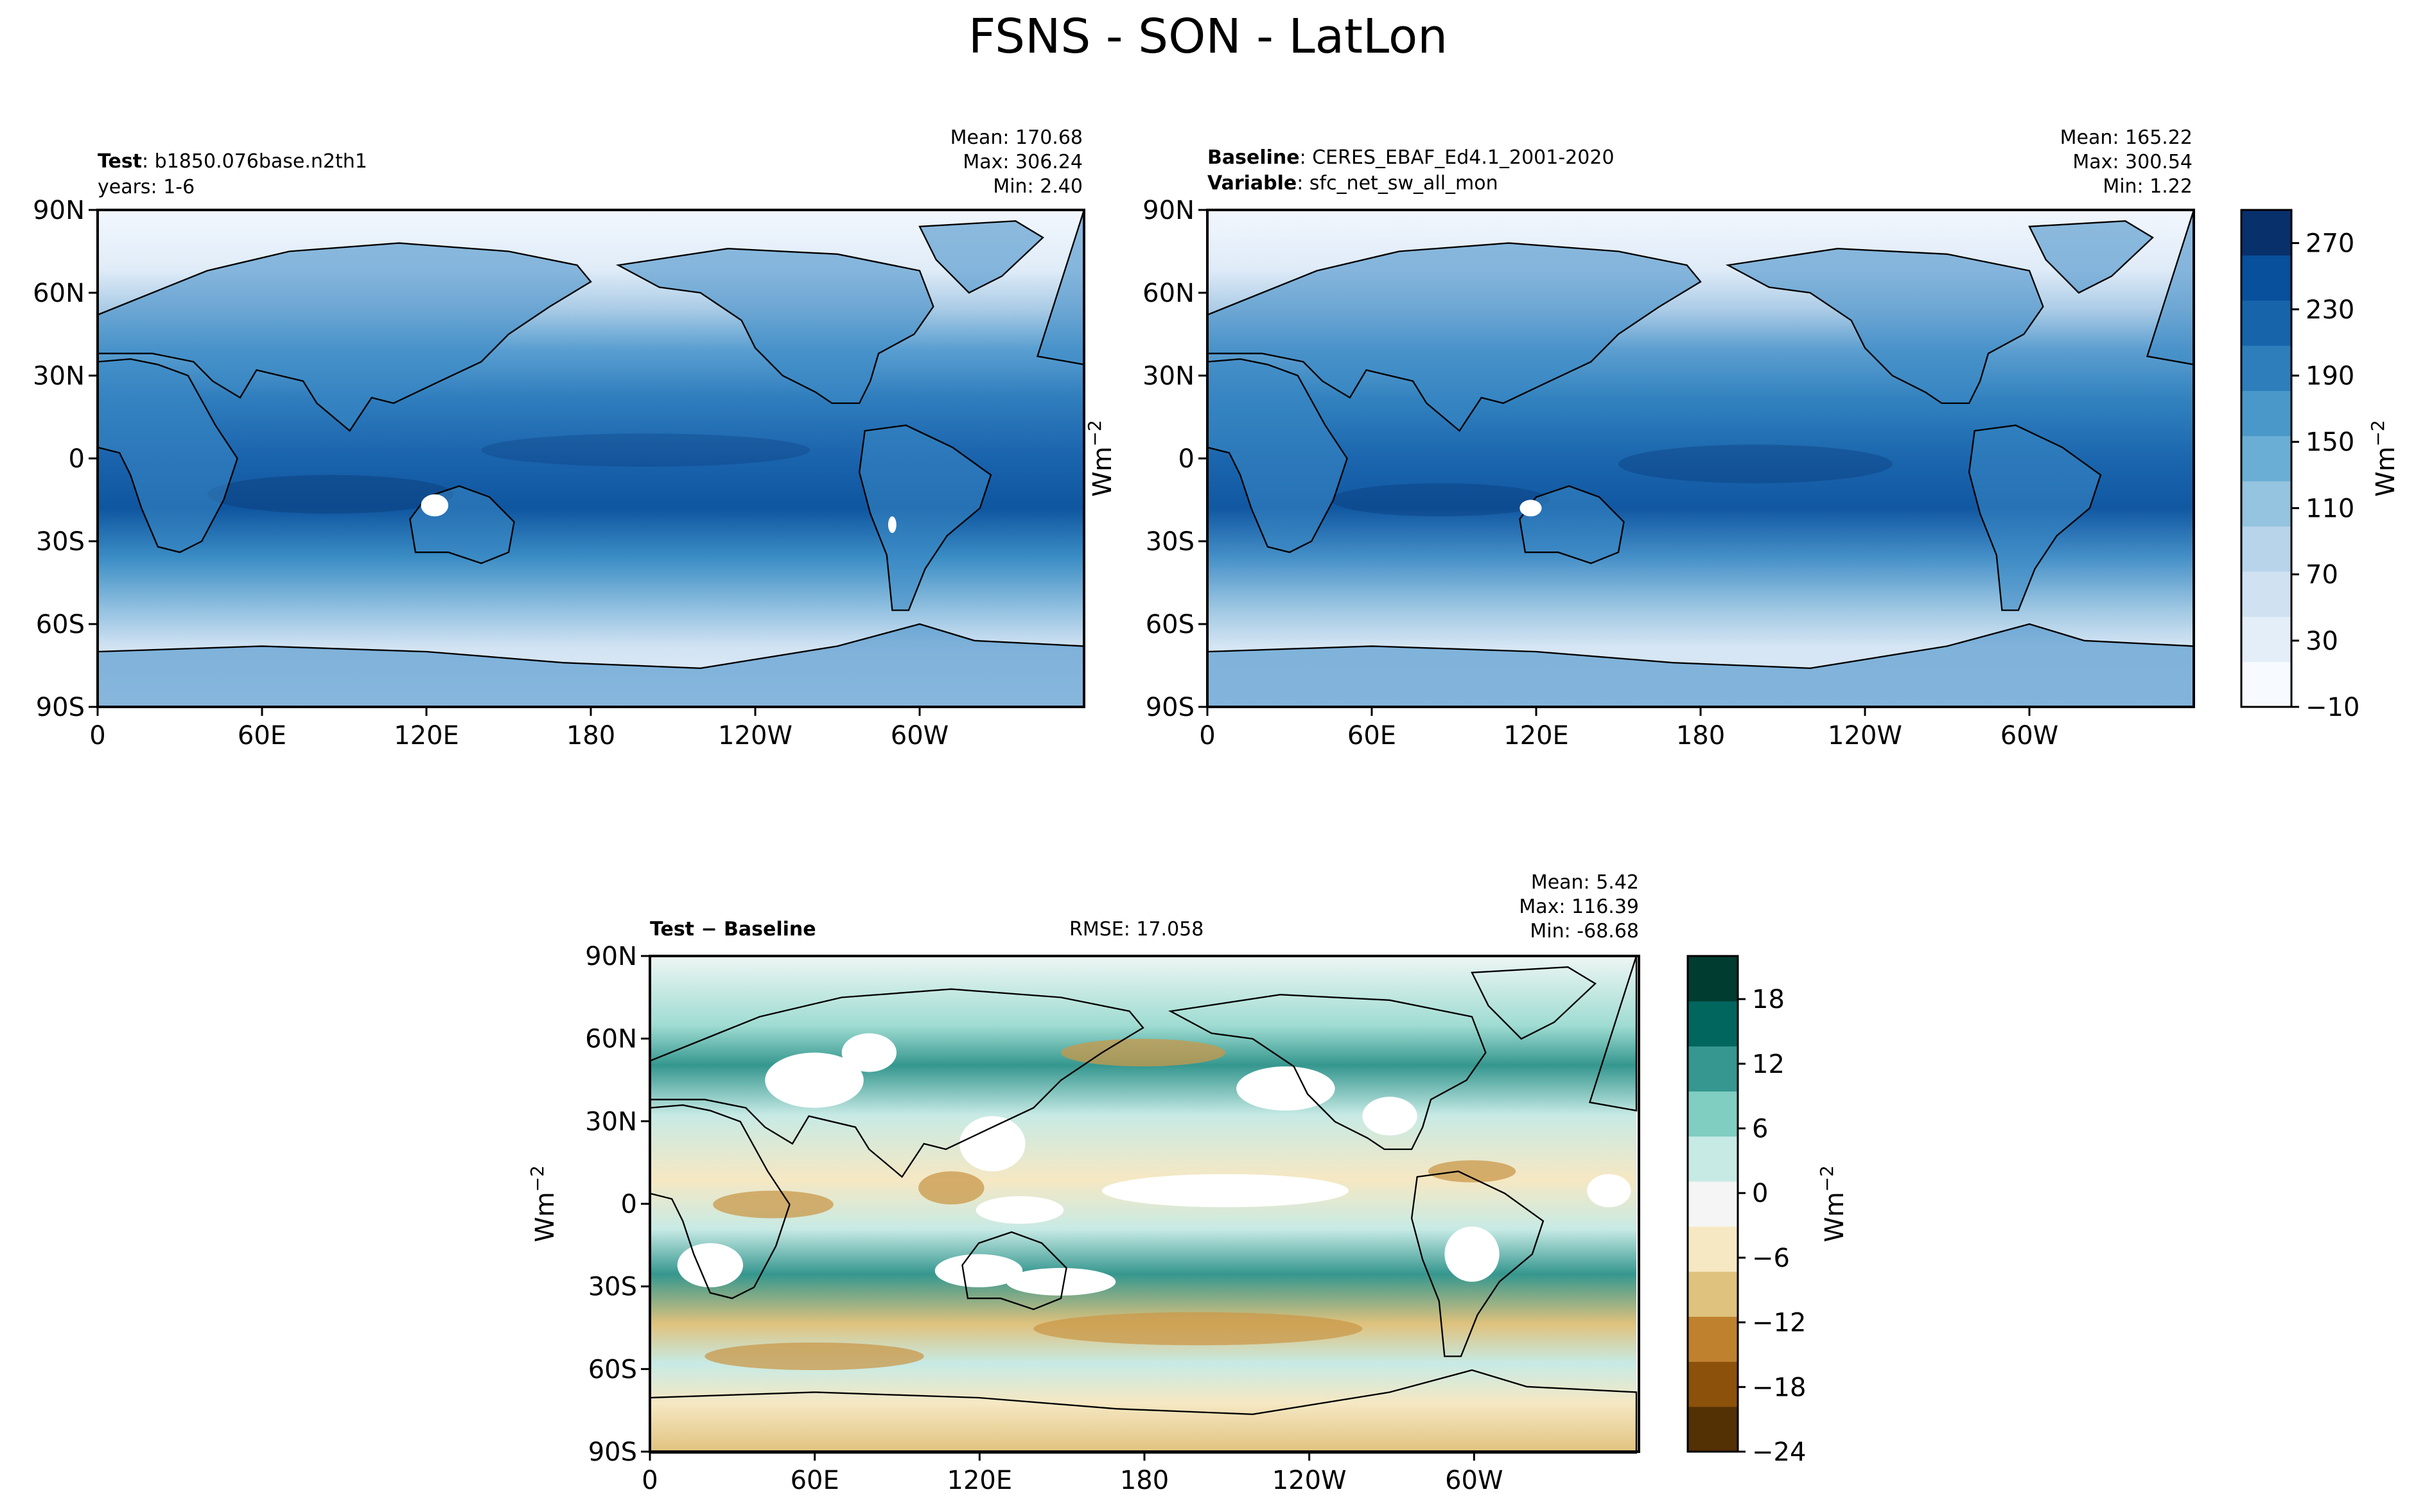 The width and height of the screenshot is (2416, 1512). What do you see at coordinates (262, 736) in the screenshot?
I see `test-lon-tick-label: 60E` at bounding box center [262, 736].